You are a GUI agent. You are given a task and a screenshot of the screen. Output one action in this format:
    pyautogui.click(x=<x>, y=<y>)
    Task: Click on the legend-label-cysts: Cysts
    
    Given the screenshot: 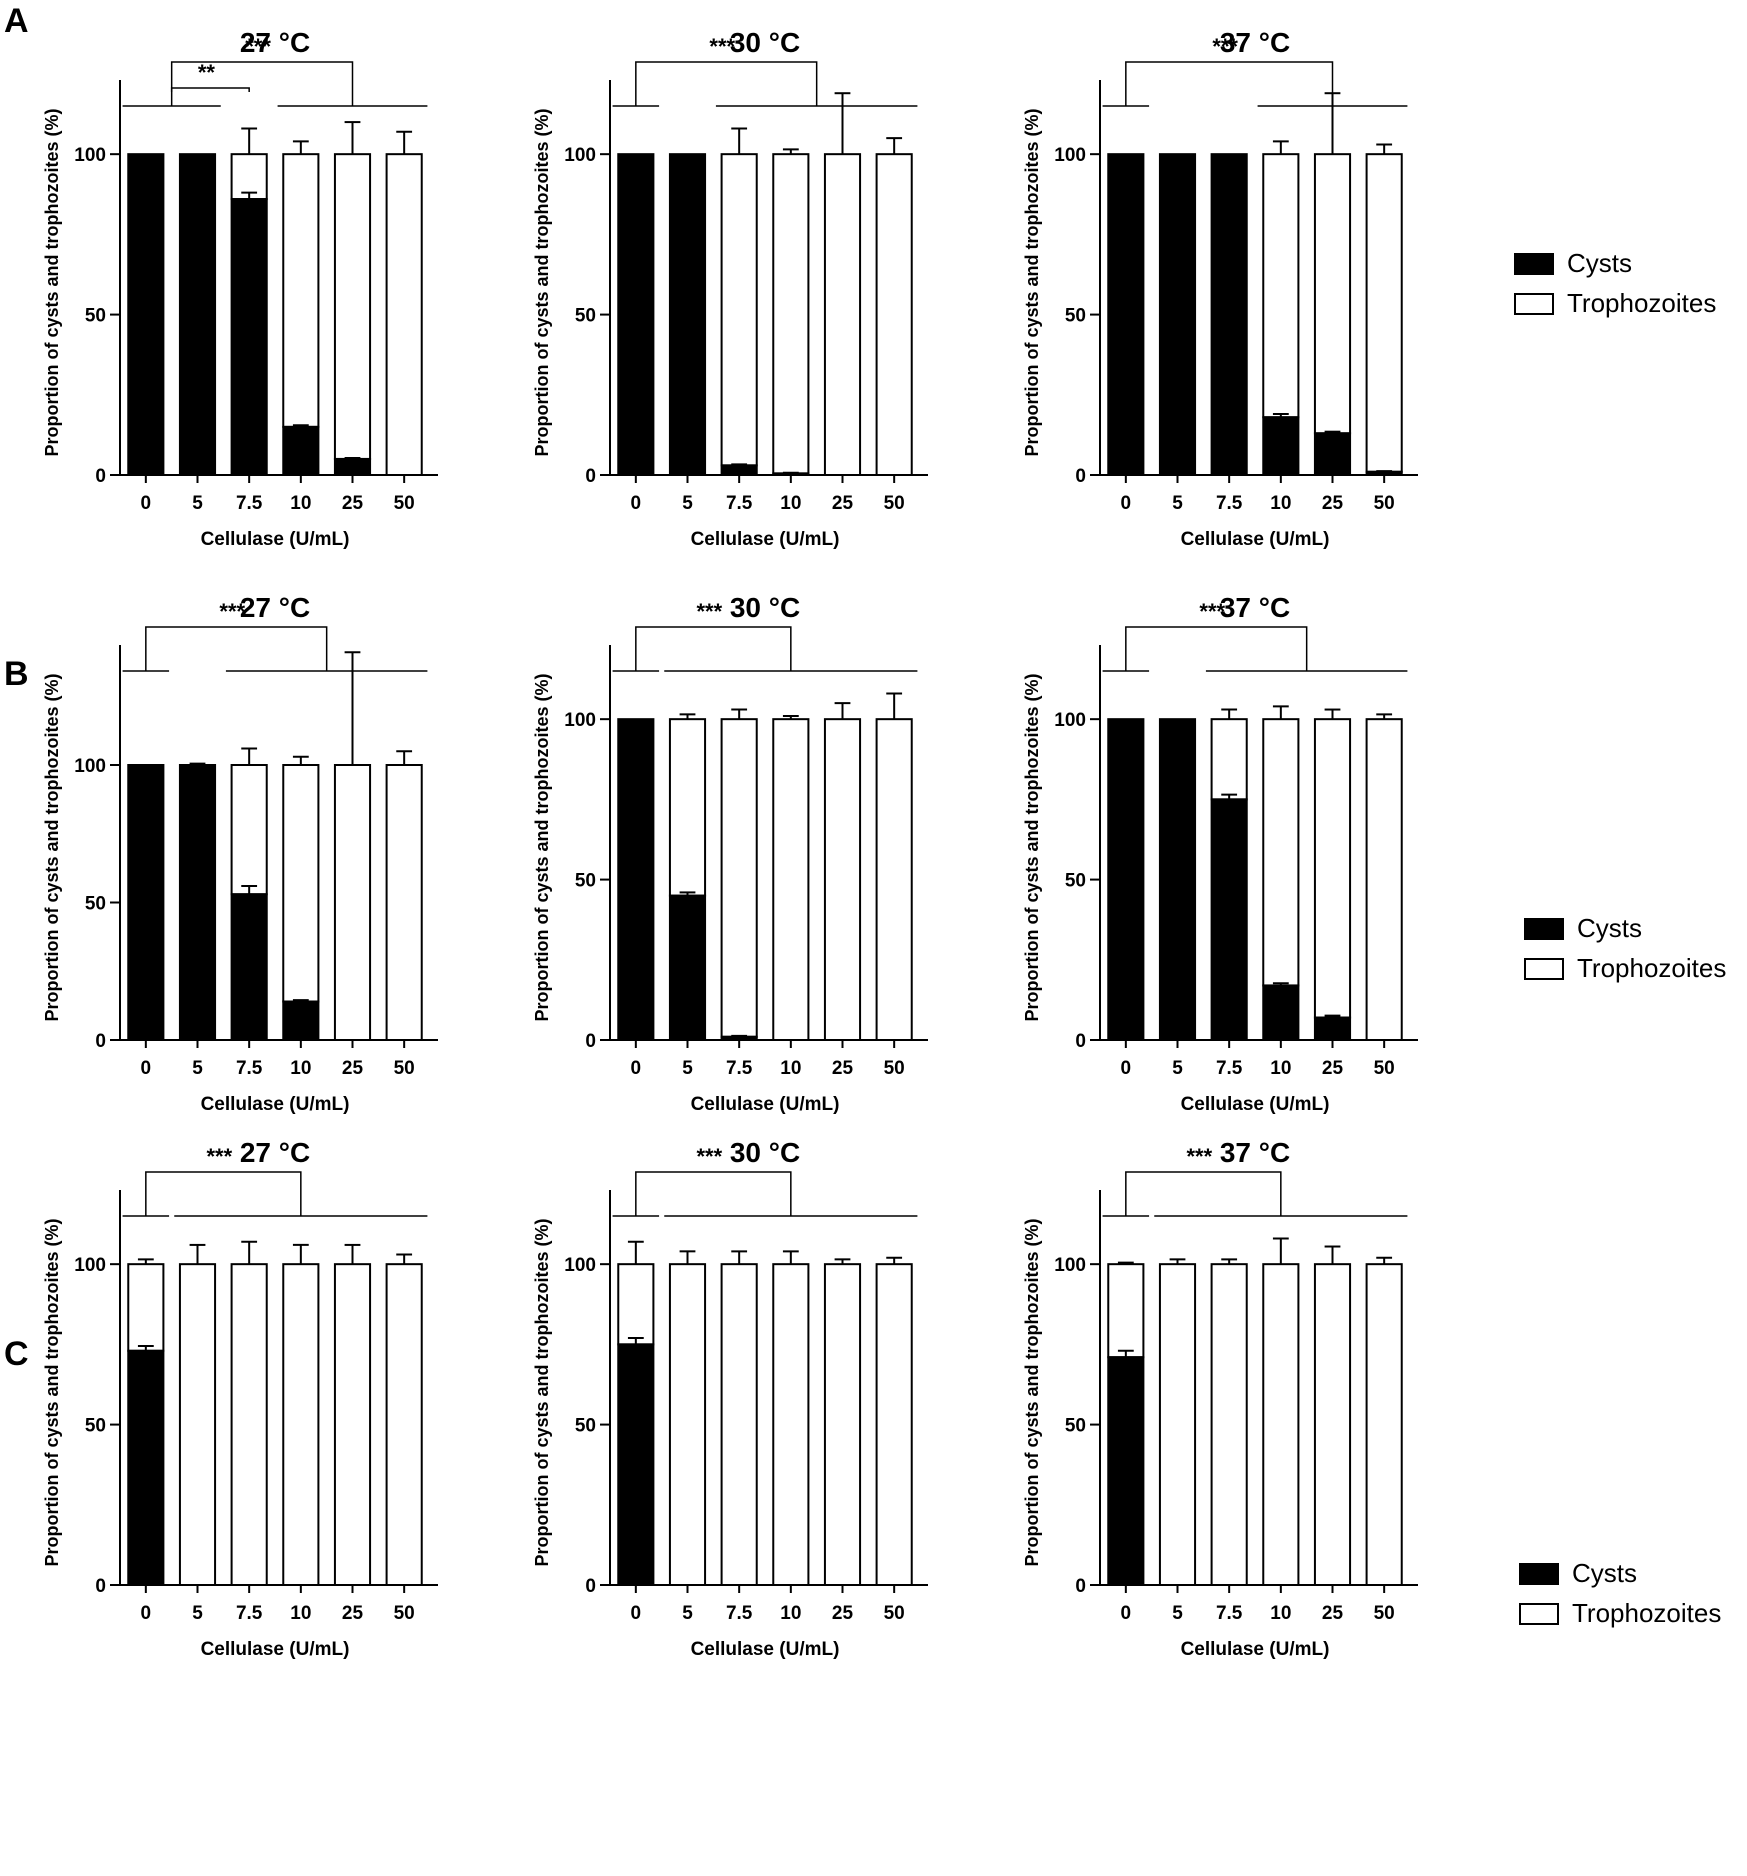 What is the action you would take?
    pyautogui.click(x=1609, y=928)
    